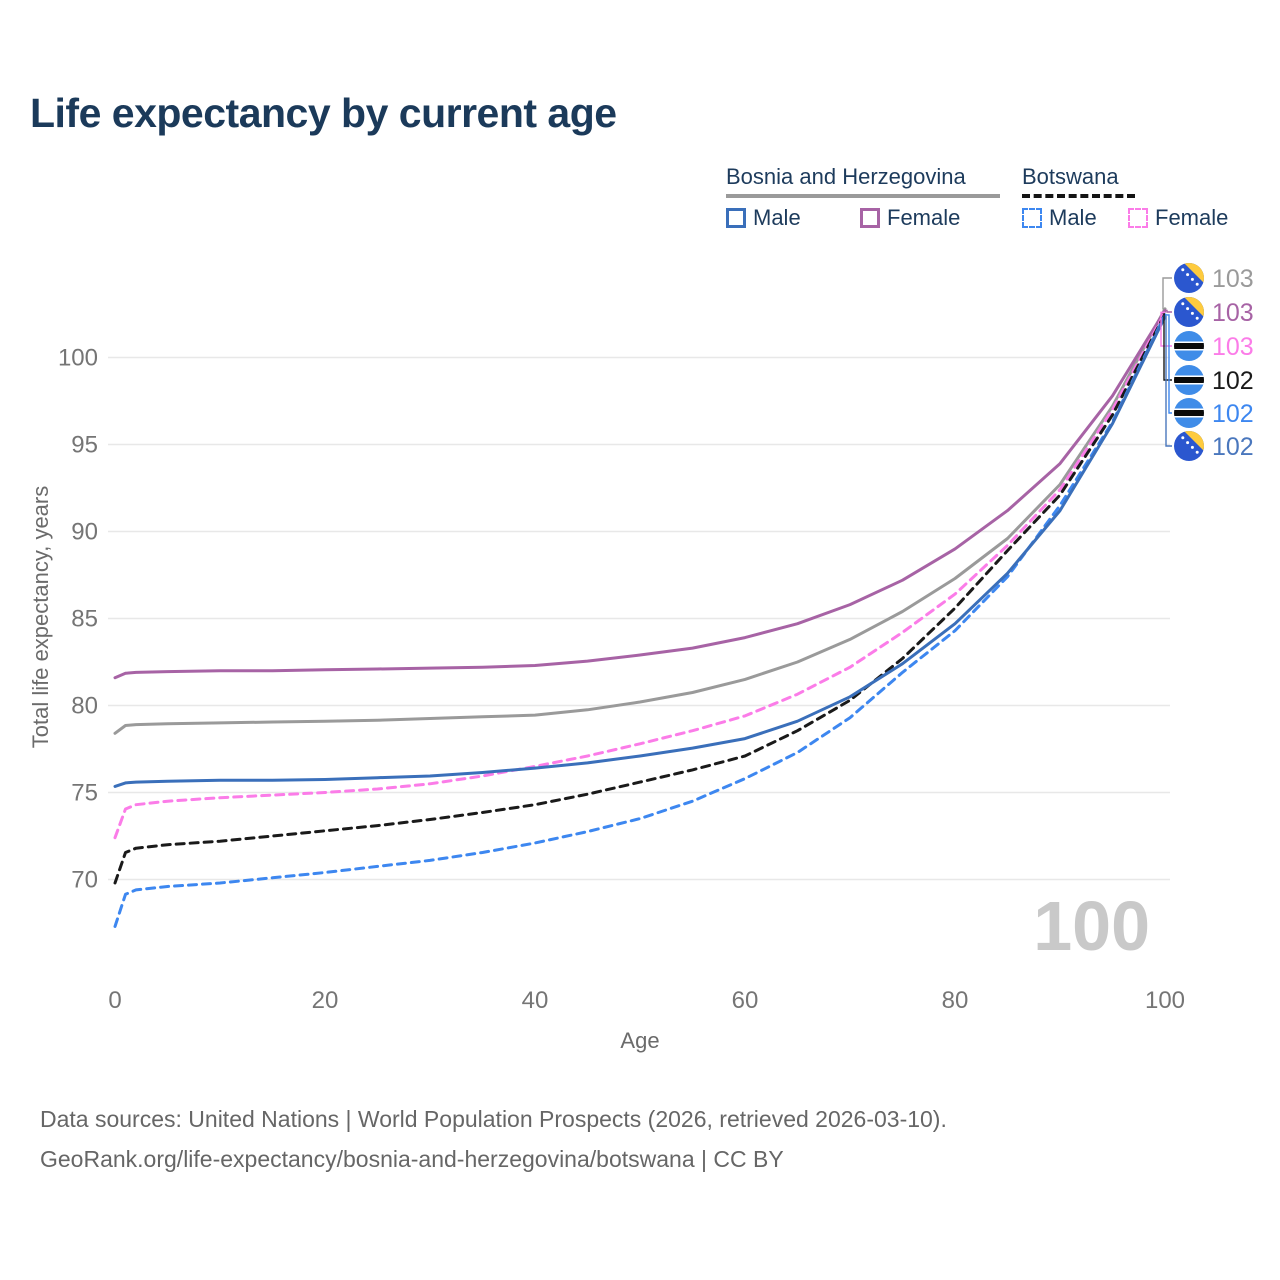 The height and width of the screenshot is (1280, 1280). What do you see at coordinates (1073, 217) in the screenshot?
I see `legend-label-botswana-male: Male` at bounding box center [1073, 217].